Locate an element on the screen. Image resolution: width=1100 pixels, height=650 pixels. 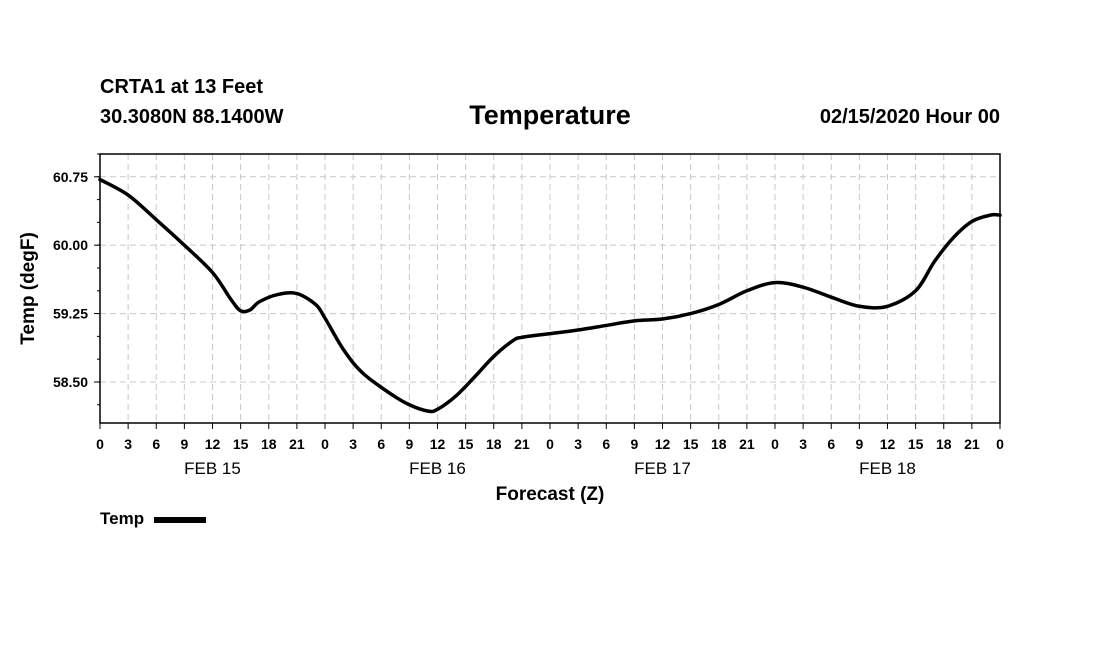
y-axis-label: Temp (degF) is located at coordinates (28, 288).